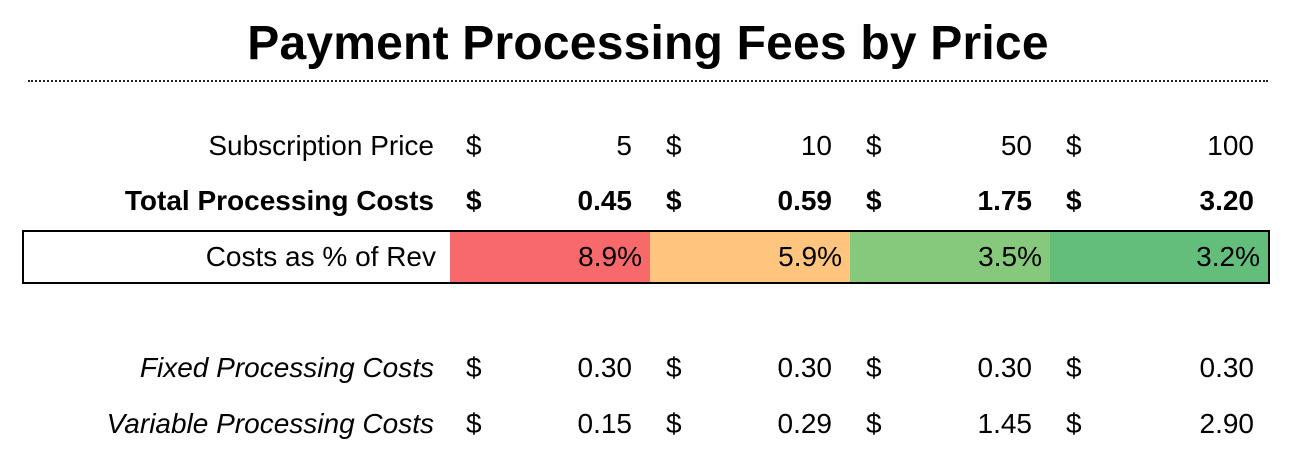 This screenshot has height=454, width=1296. Describe the element at coordinates (1005, 423) in the screenshot. I see `variable-cost-cell: 1.45` at that location.